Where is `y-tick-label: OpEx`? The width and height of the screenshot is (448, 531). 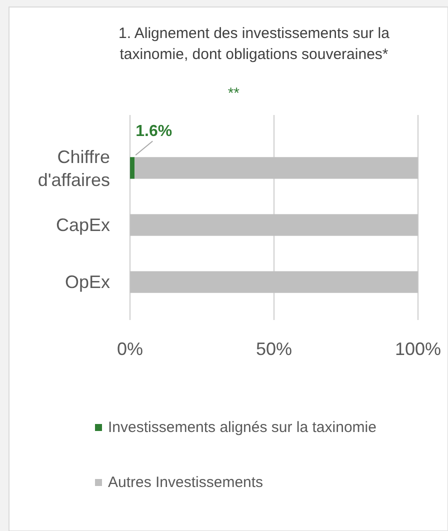
y-tick-label: OpEx is located at coordinates (87, 282).